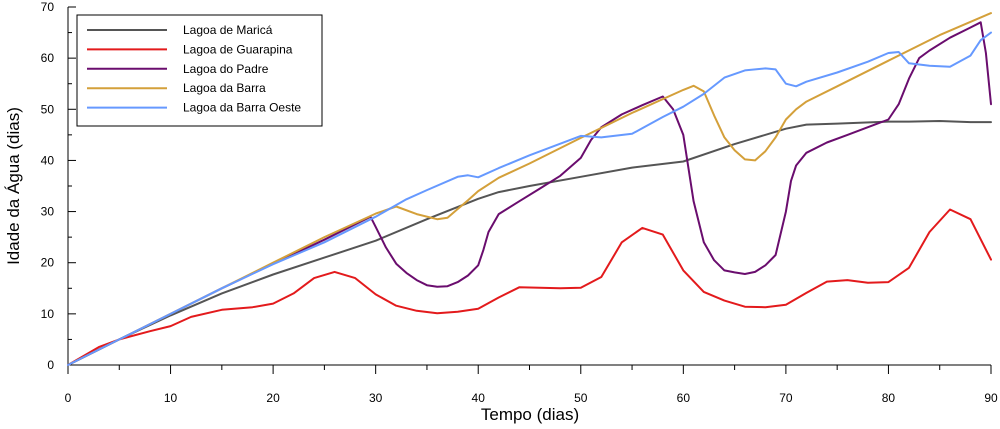 Image resolution: width=1000 pixels, height=429 pixels. What do you see at coordinates (48, 212) in the screenshot?
I see `y-tick-label: 30` at bounding box center [48, 212].